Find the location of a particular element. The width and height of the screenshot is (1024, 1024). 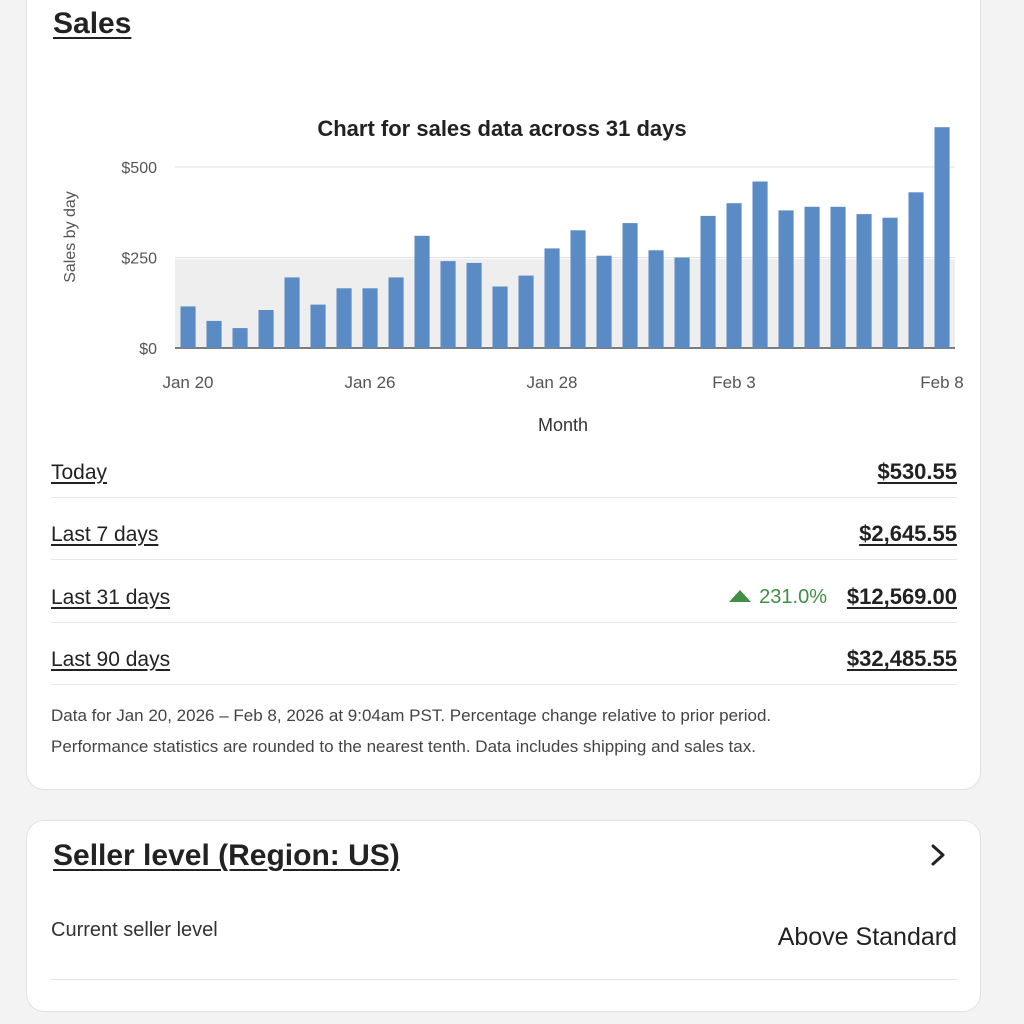

seller-level-row: Current seller level Above Standard is located at coordinates (504, 946).